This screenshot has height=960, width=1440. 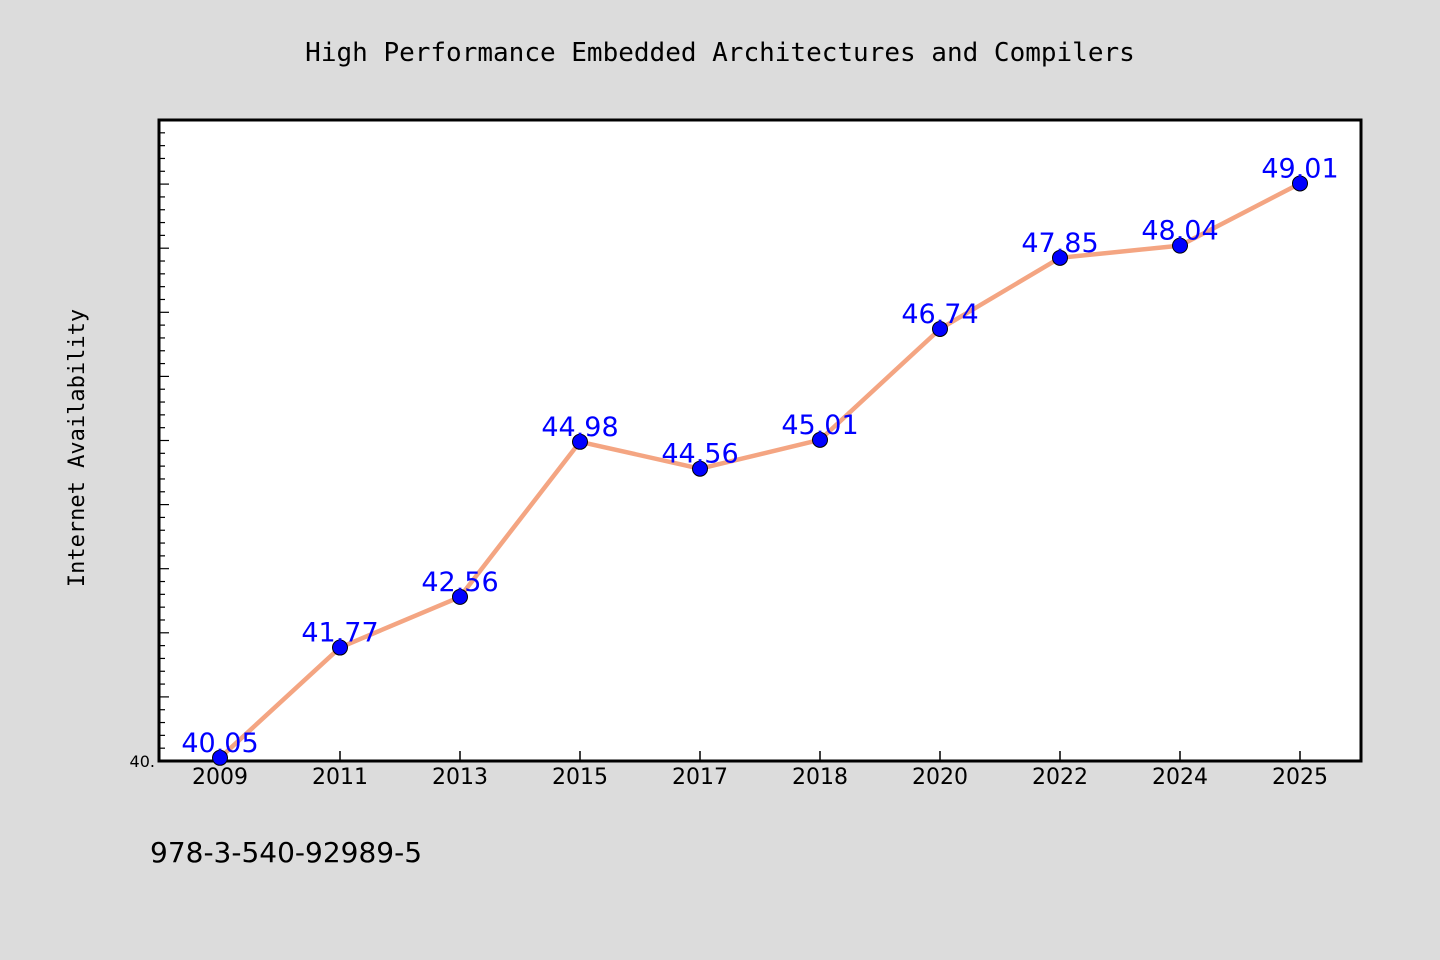 What do you see at coordinates (220, 777) in the screenshot?
I see `x-tick-label: 2009` at bounding box center [220, 777].